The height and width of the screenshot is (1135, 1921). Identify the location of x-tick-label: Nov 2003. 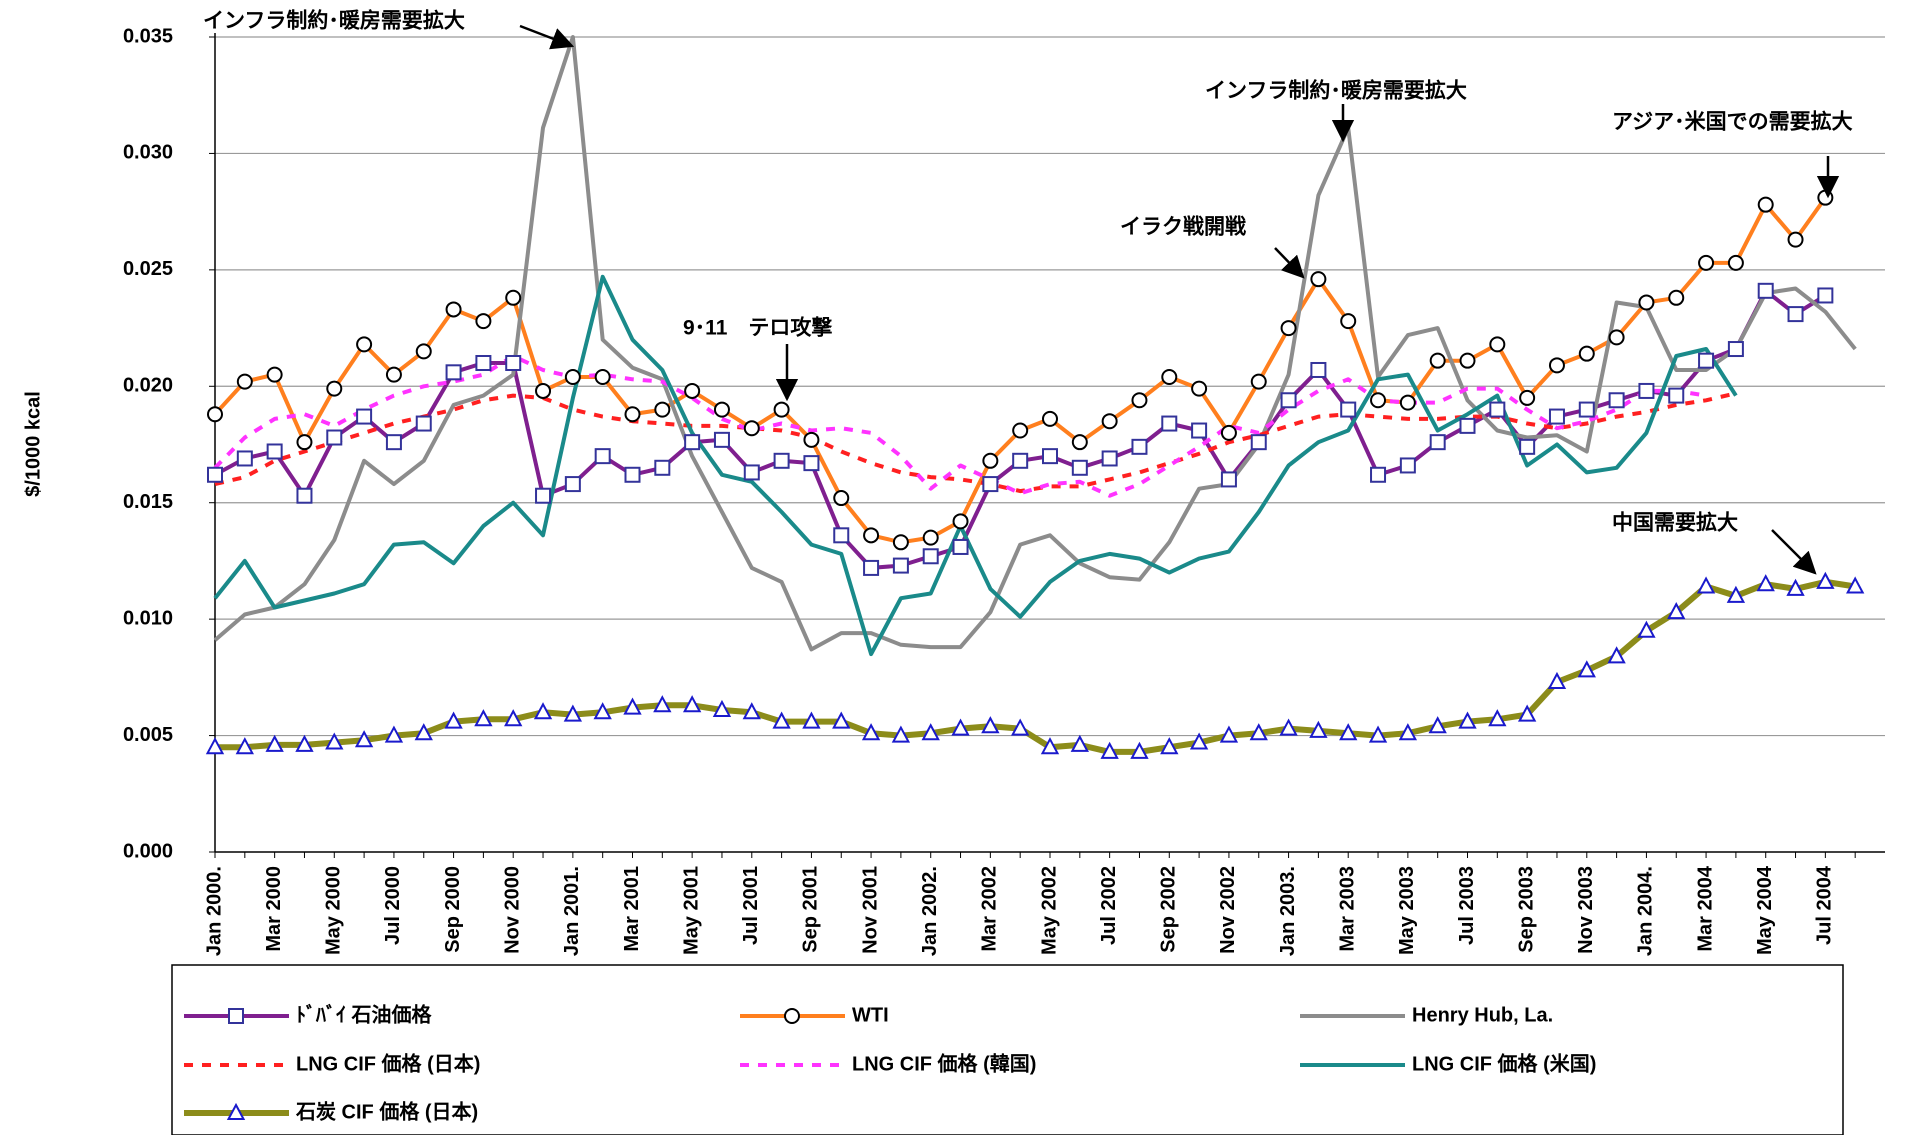
(1586, 910).